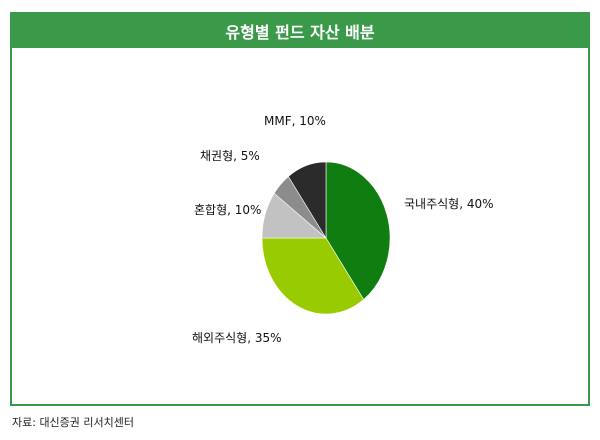 This screenshot has height=440, width=600. I want to click on slice-label: 해외주식형, 35%, so click(237, 338).